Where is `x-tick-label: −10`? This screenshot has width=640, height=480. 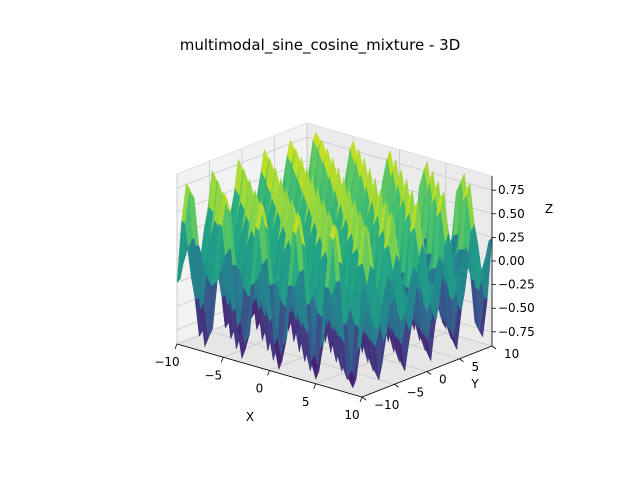 x-tick-label: −10 is located at coordinates (166, 362).